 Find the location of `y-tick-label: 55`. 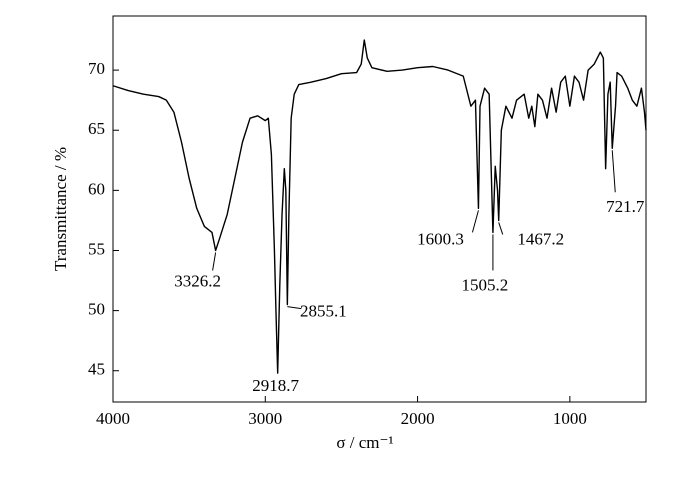

y-tick-label: 55 is located at coordinates (96, 248).